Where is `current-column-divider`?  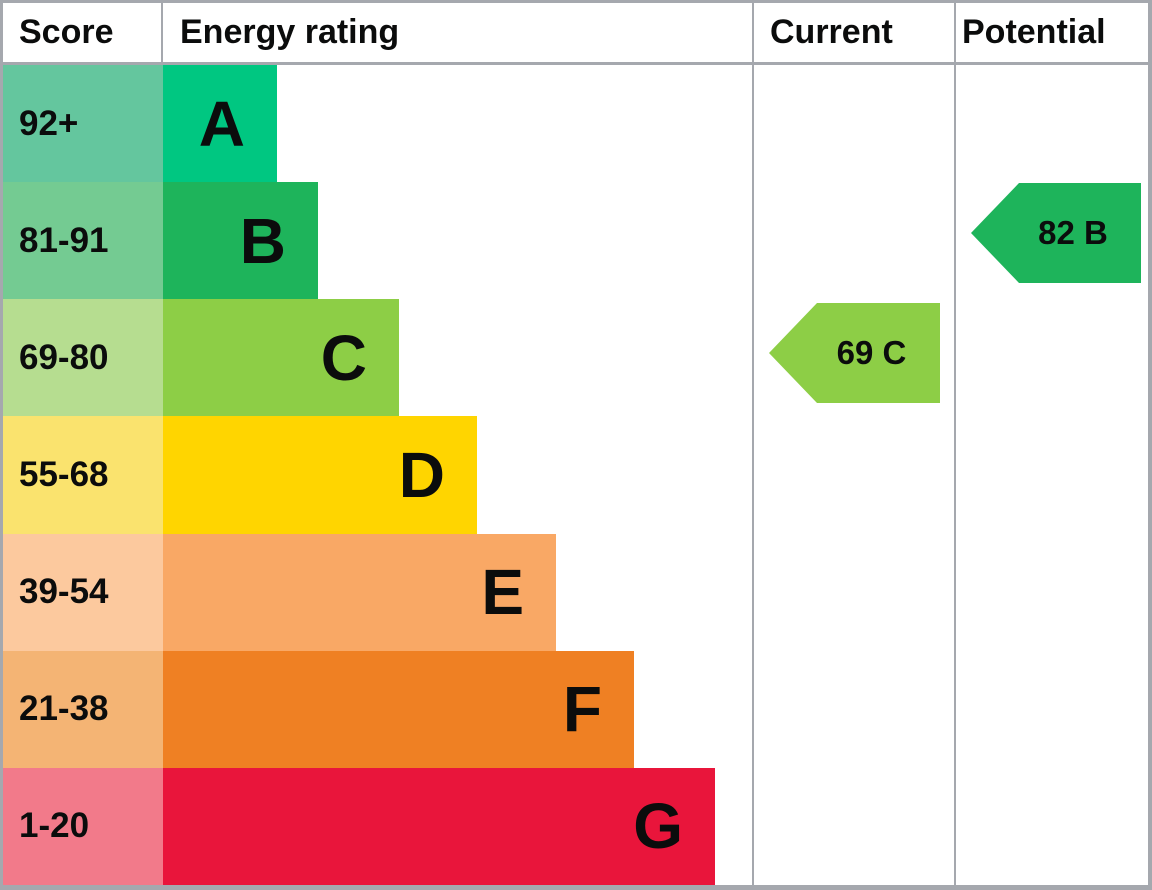
current-column-divider is located at coordinates (753, 444).